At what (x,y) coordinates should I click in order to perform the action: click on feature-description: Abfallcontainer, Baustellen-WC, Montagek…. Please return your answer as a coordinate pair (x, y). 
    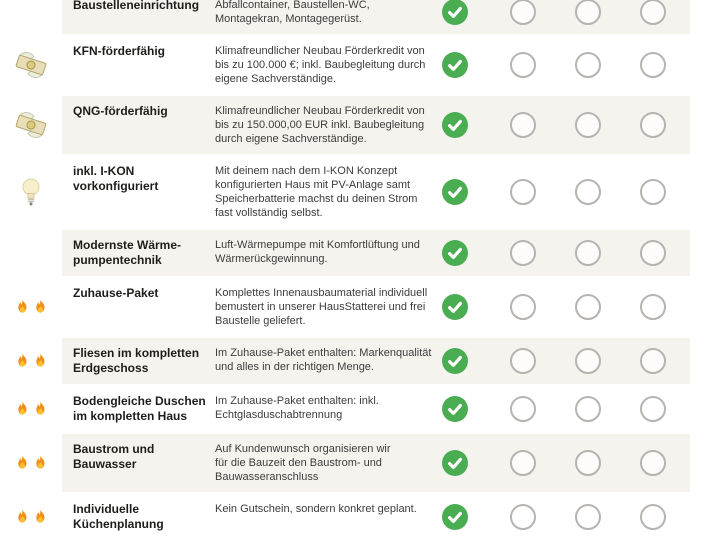
    Looking at the image, I should click on (292, 12).